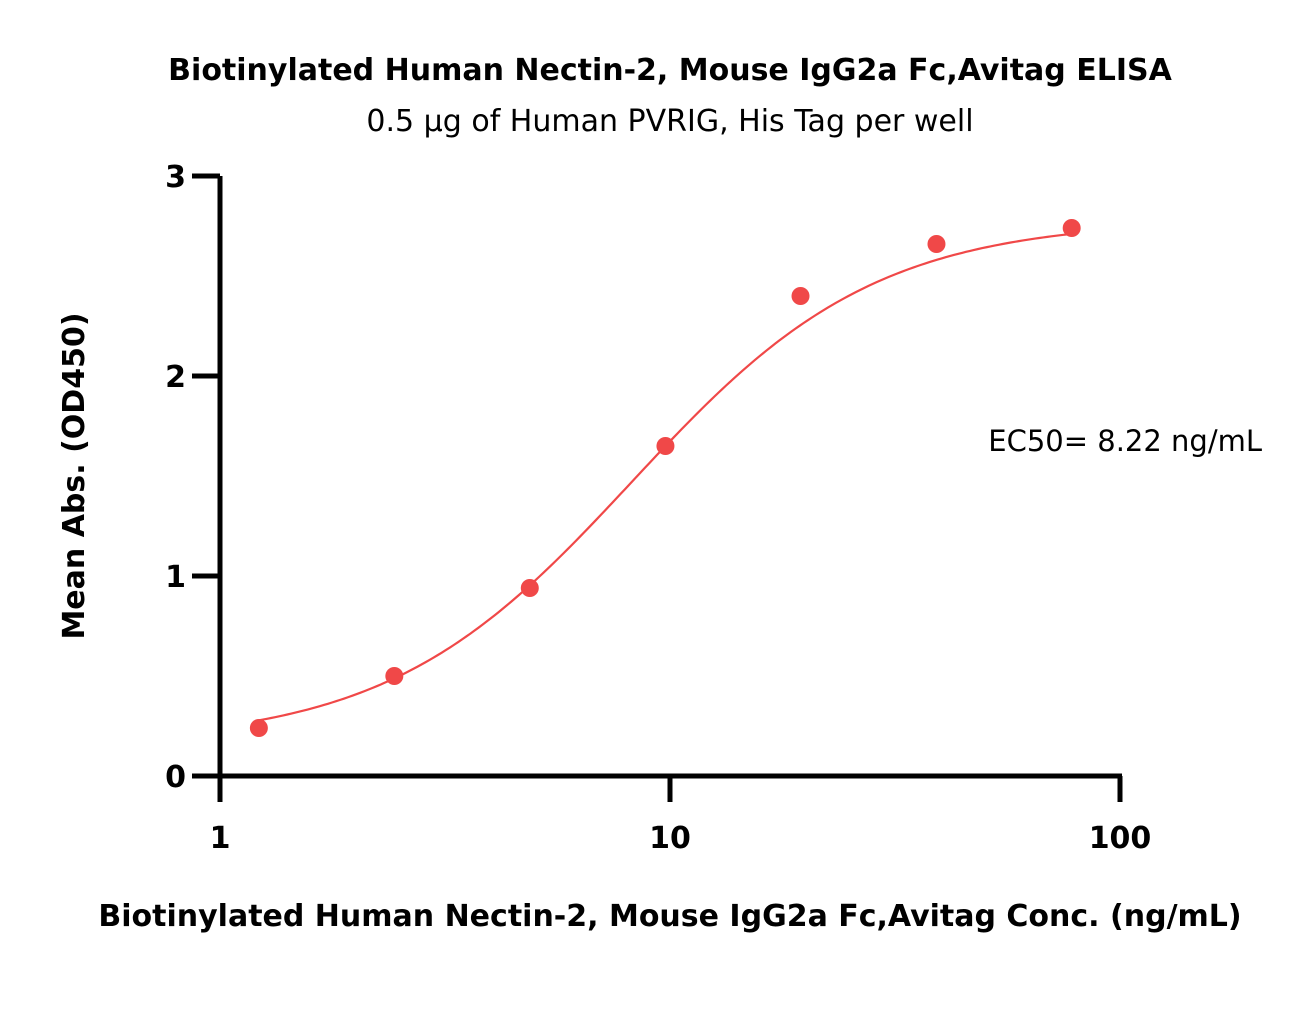  I want to click on y-tick-label: 3, so click(175, 177).